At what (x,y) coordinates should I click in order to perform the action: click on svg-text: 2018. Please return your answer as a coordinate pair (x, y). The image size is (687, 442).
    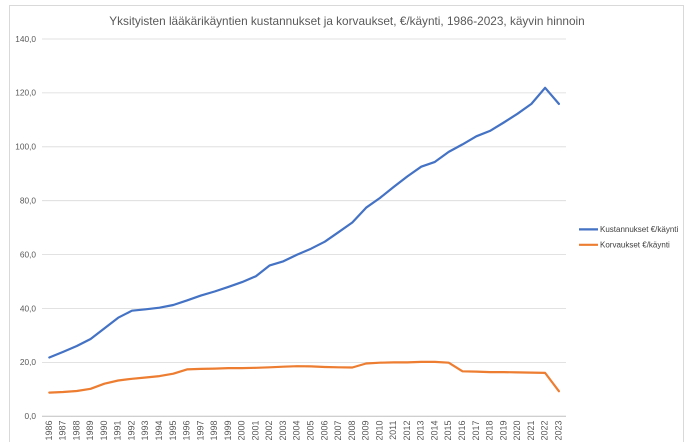
    Looking at the image, I should click on (490, 431).